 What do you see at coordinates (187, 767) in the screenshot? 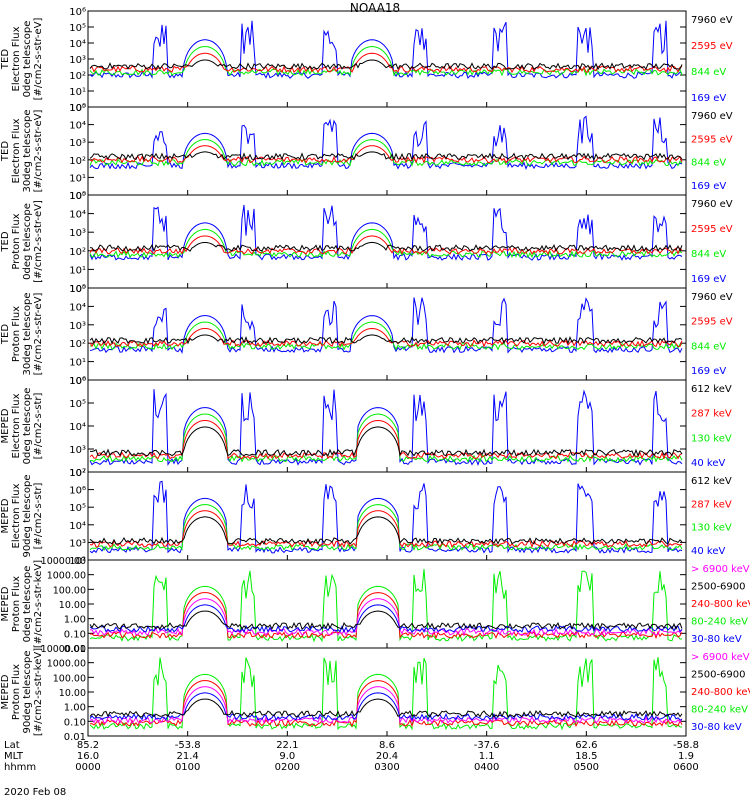
I see `axis-row-value: 0100` at bounding box center [187, 767].